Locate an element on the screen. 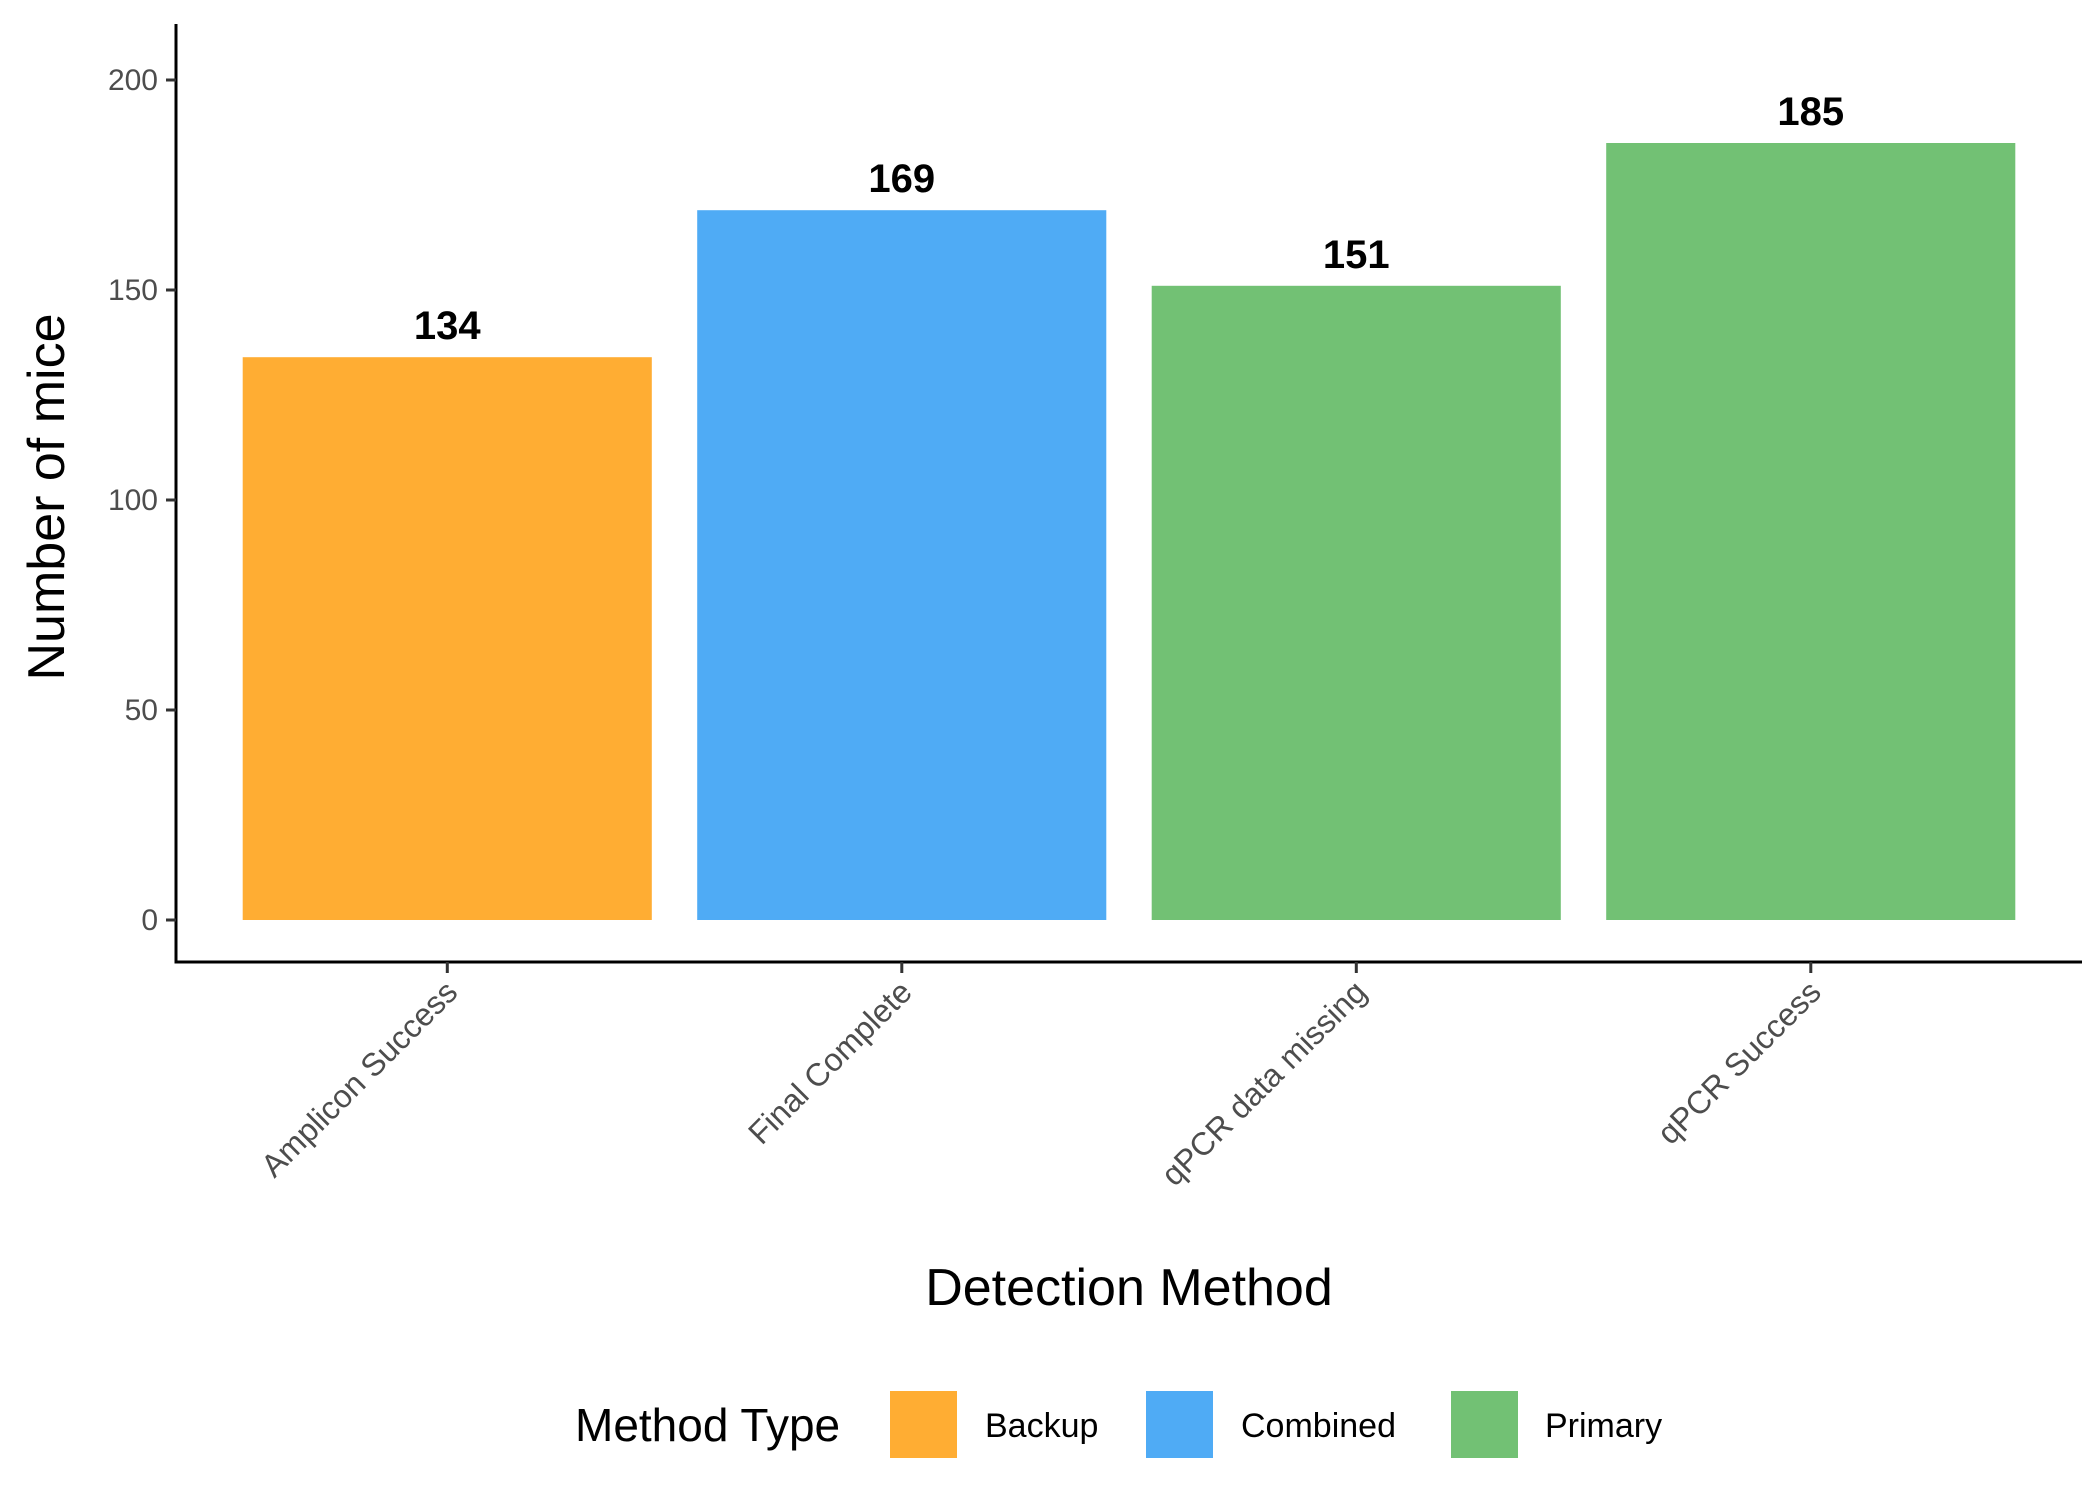 The width and height of the screenshot is (2100, 1500). legend-key-backup is located at coordinates (923, 1424).